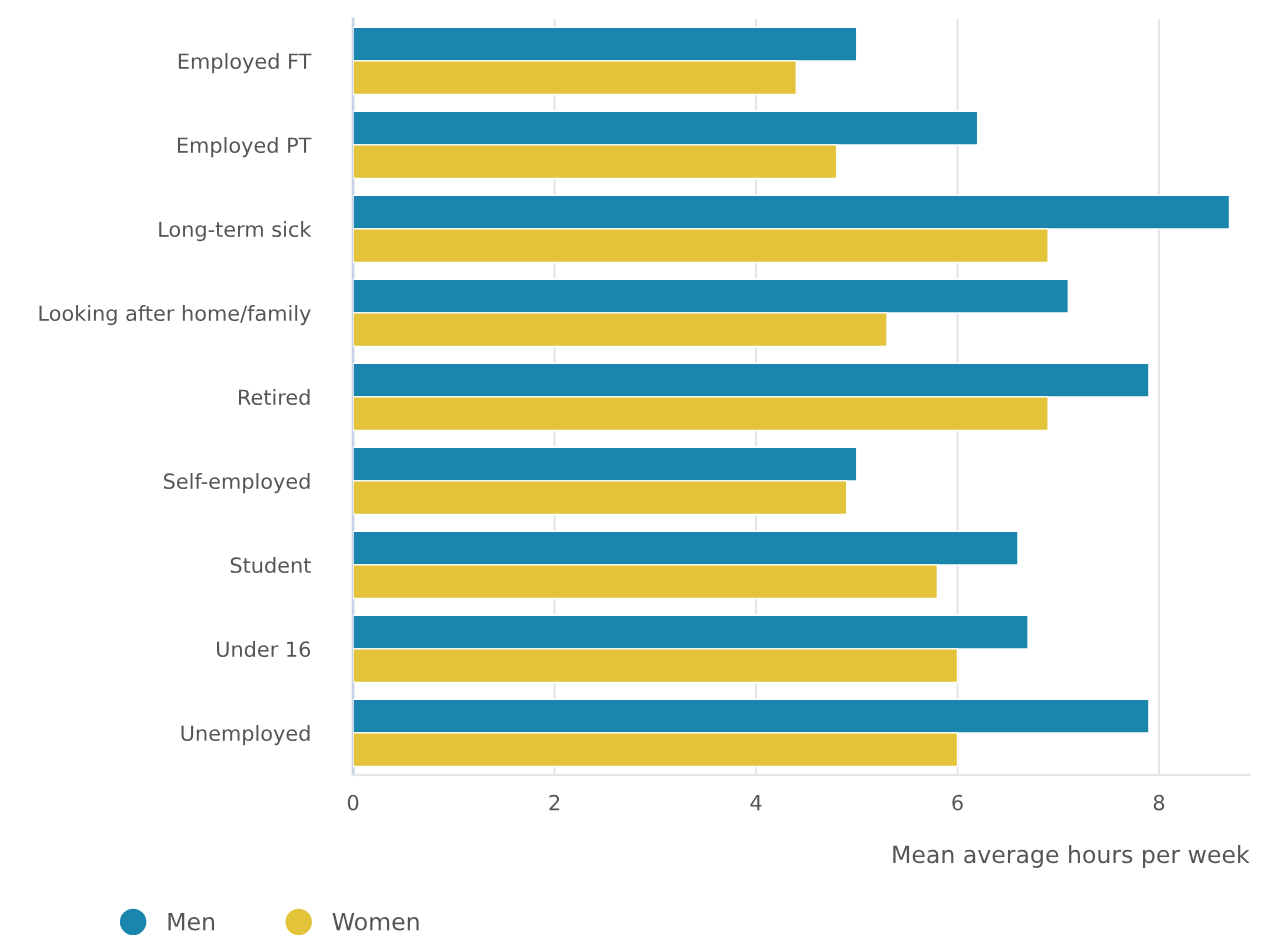 Image resolution: width=1261 pixels, height=945 pixels. Describe the element at coordinates (957, 802) in the screenshot. I see `x-tick-label: 6` at that location.